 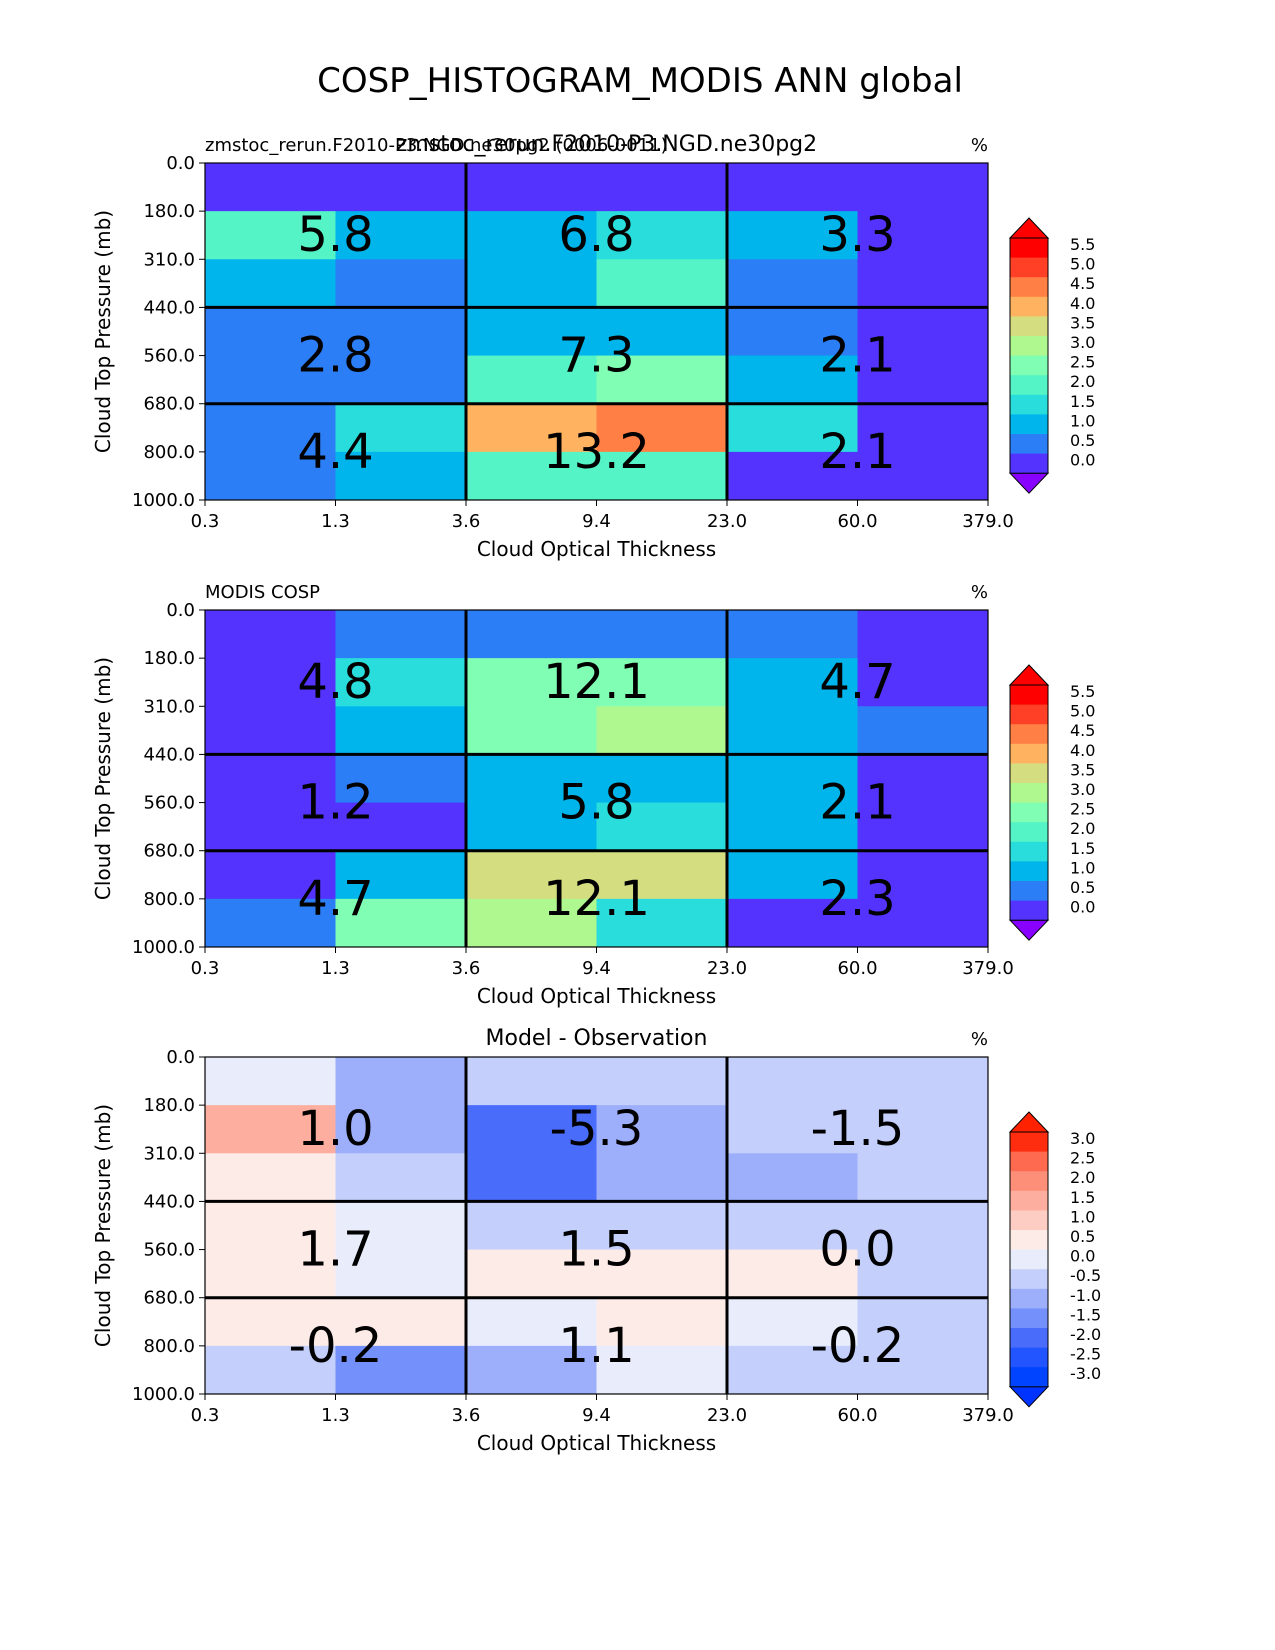 What do you see at coordinates (596, 899) in the screenshot?
I see `block-total-label: 12.1` at bounding box center [596, 899].